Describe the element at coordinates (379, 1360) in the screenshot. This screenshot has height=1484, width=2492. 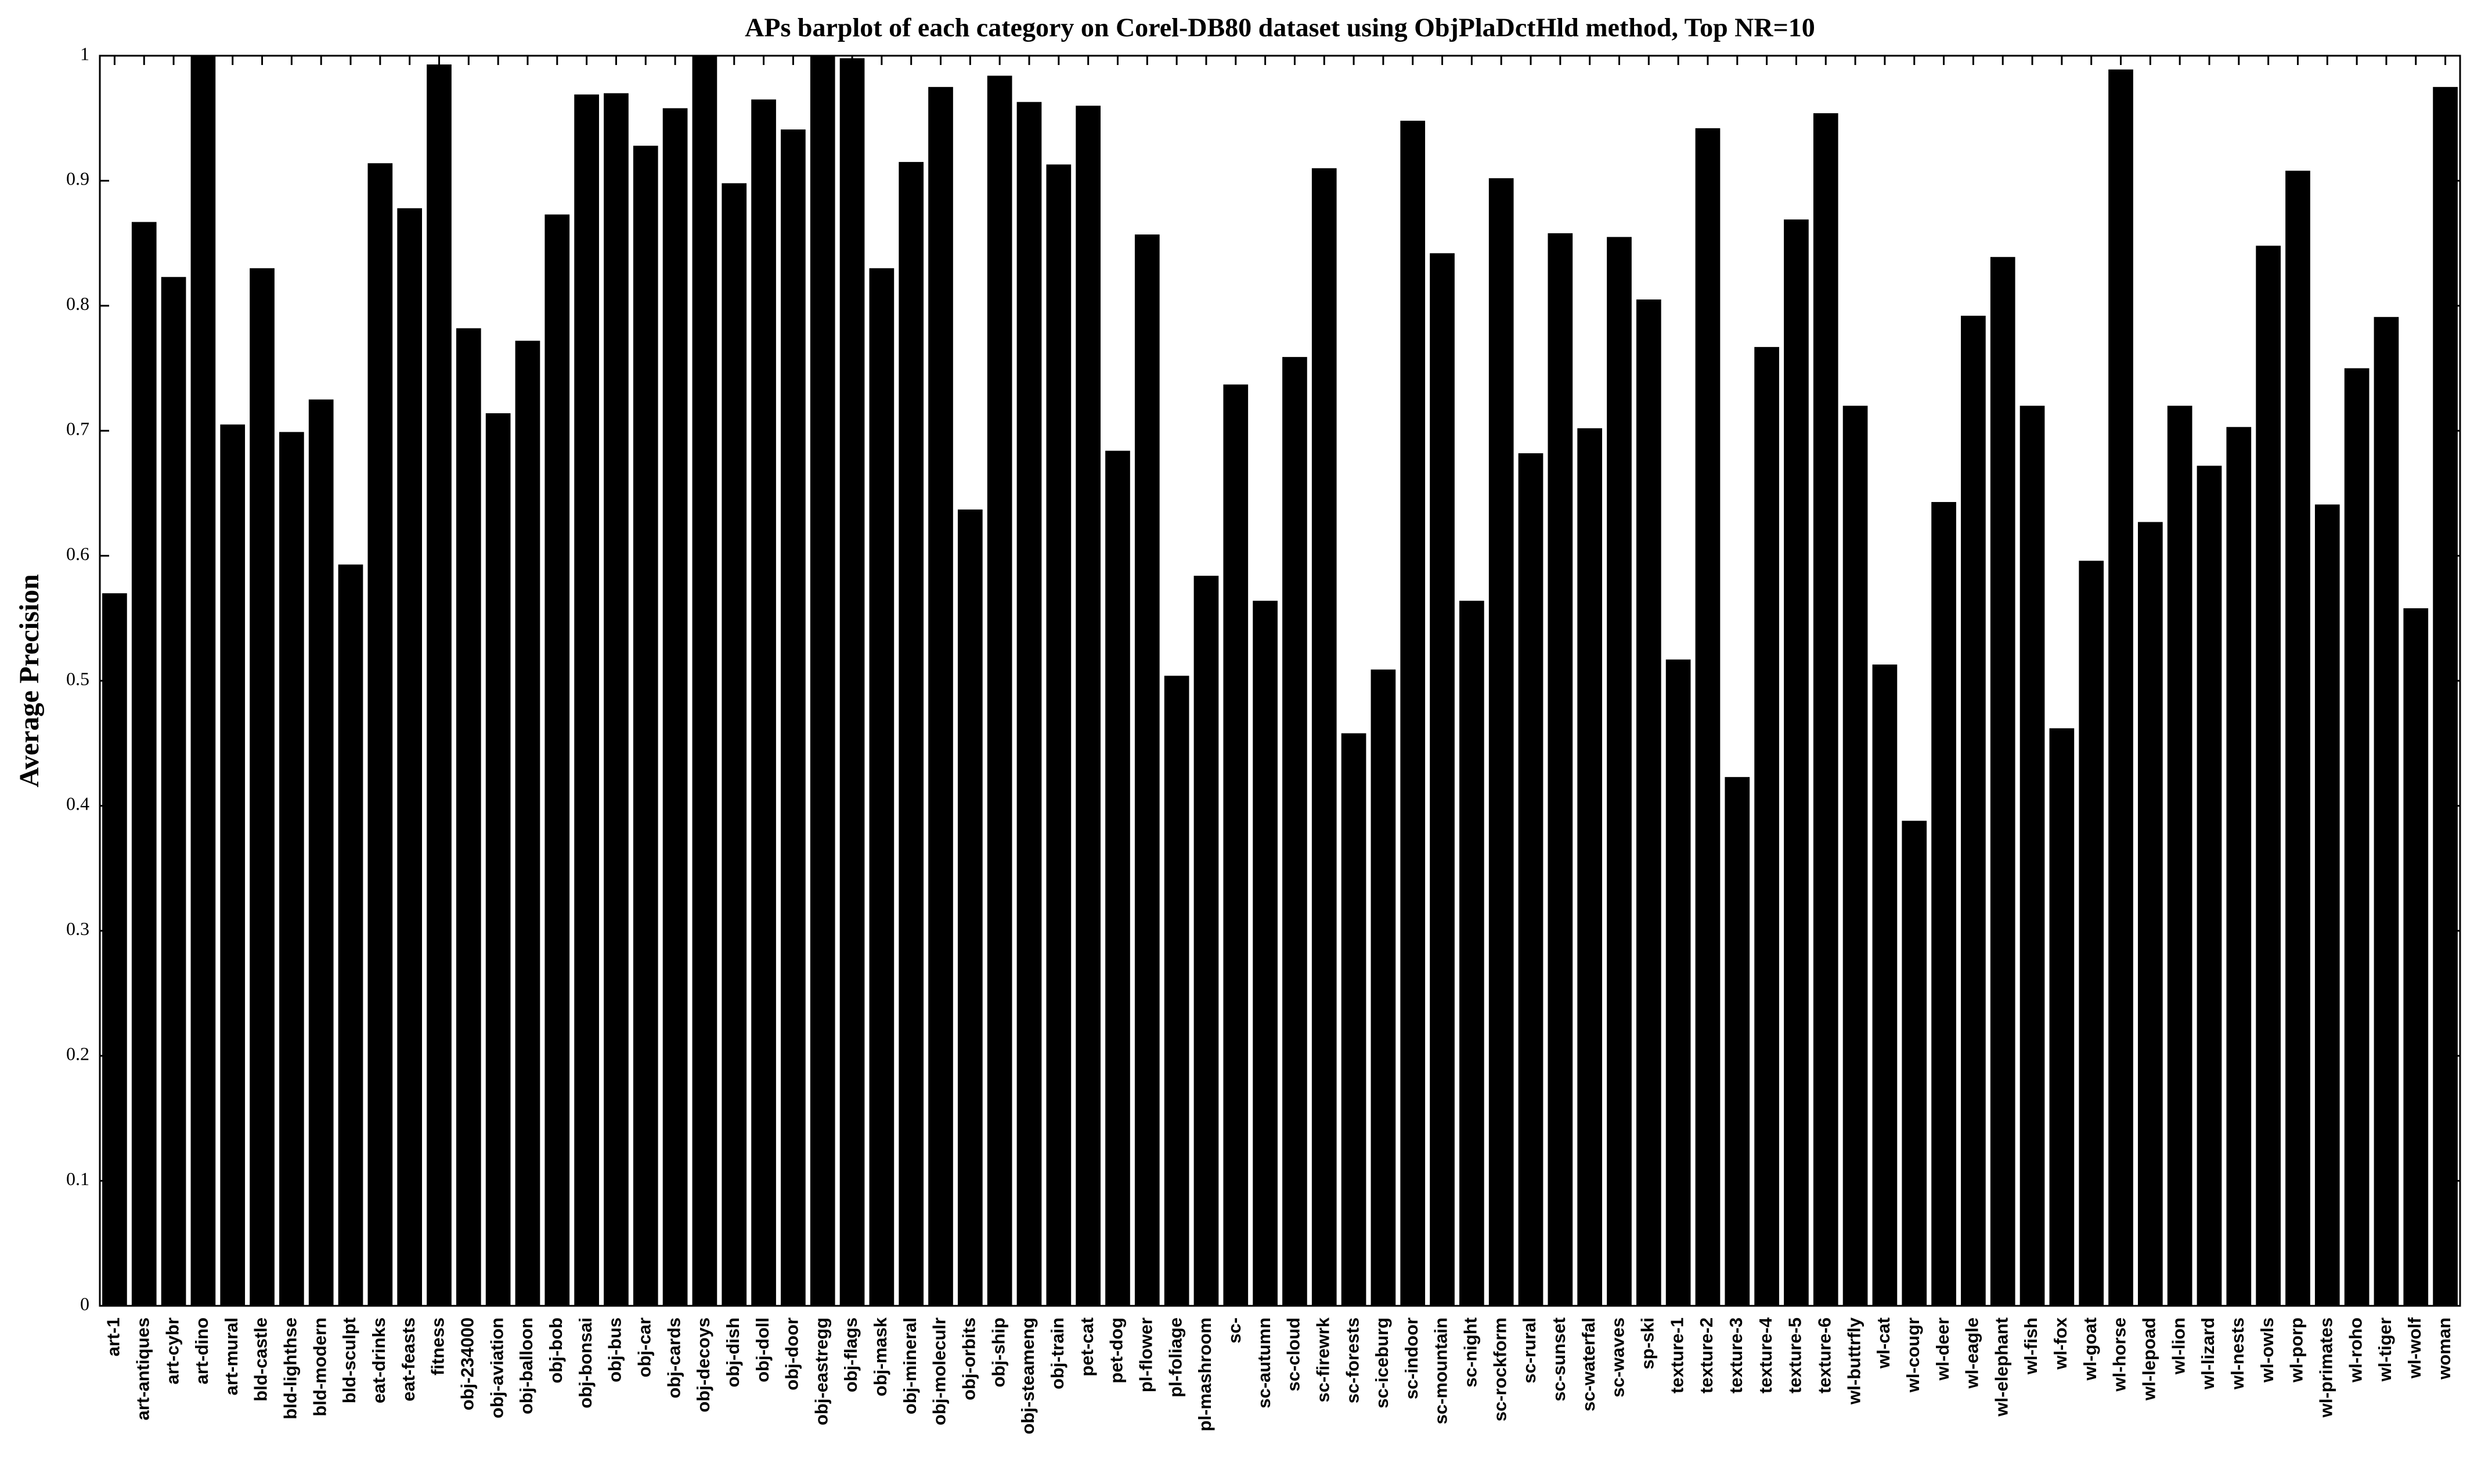
I see `x-tick-label: eat-drinks` at that location.